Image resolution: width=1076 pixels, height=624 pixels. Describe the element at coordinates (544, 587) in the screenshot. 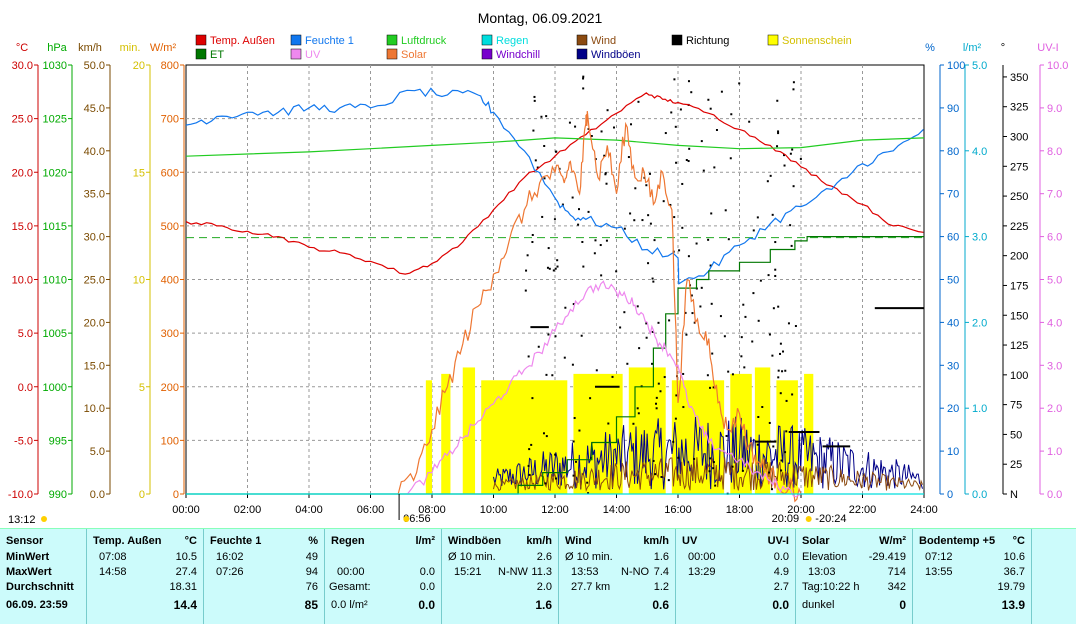

I see `gust-avg: 2.0` at that location.